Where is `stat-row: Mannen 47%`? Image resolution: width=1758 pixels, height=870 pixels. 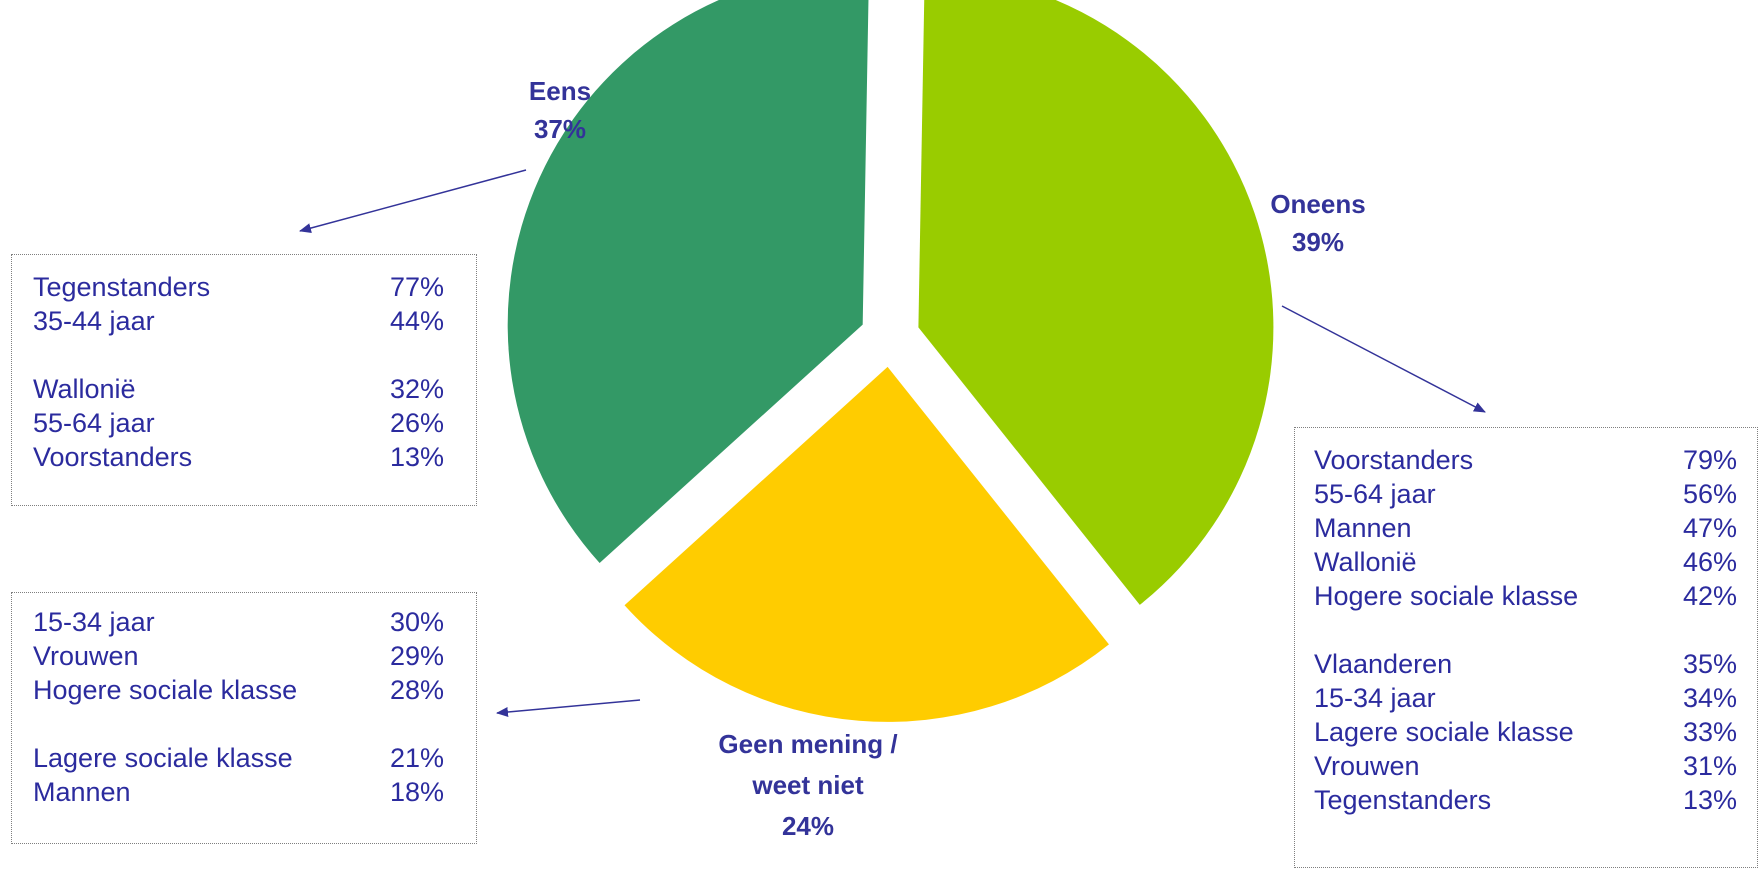
stat-row: Mannen 47% is located at coordinates (1525, 528).